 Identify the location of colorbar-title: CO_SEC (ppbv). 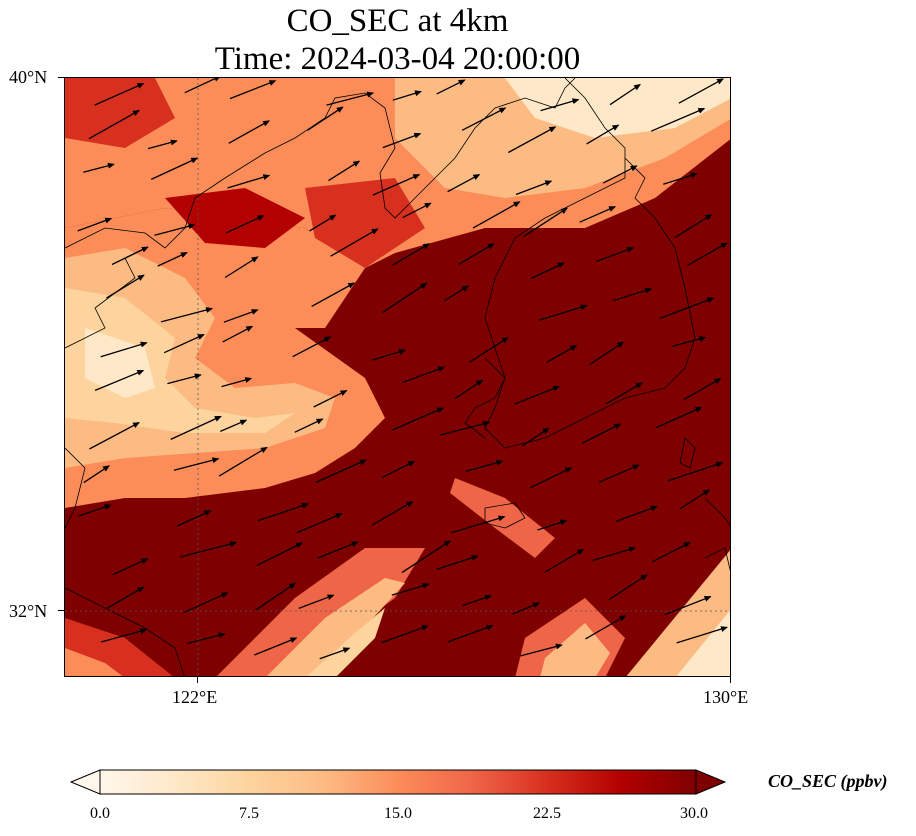
(828, 781).